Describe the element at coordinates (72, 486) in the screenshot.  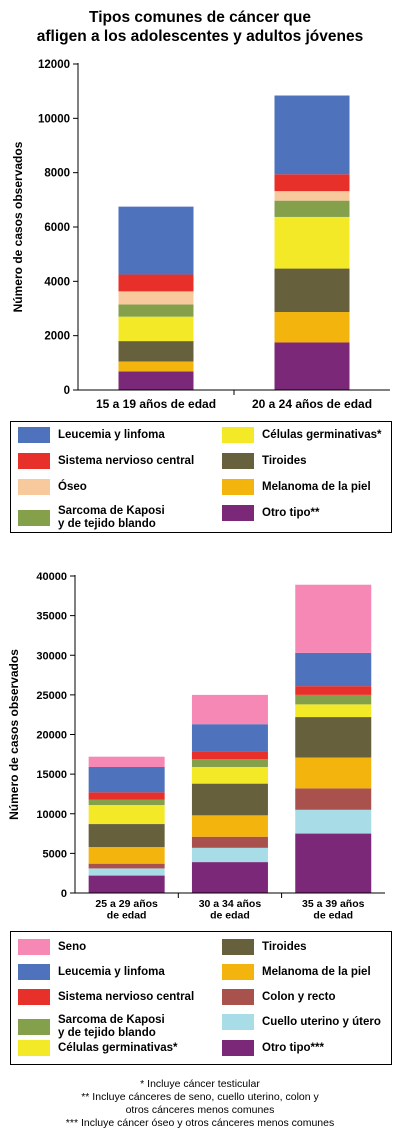
I see `legend-label: Óseo` at that location.